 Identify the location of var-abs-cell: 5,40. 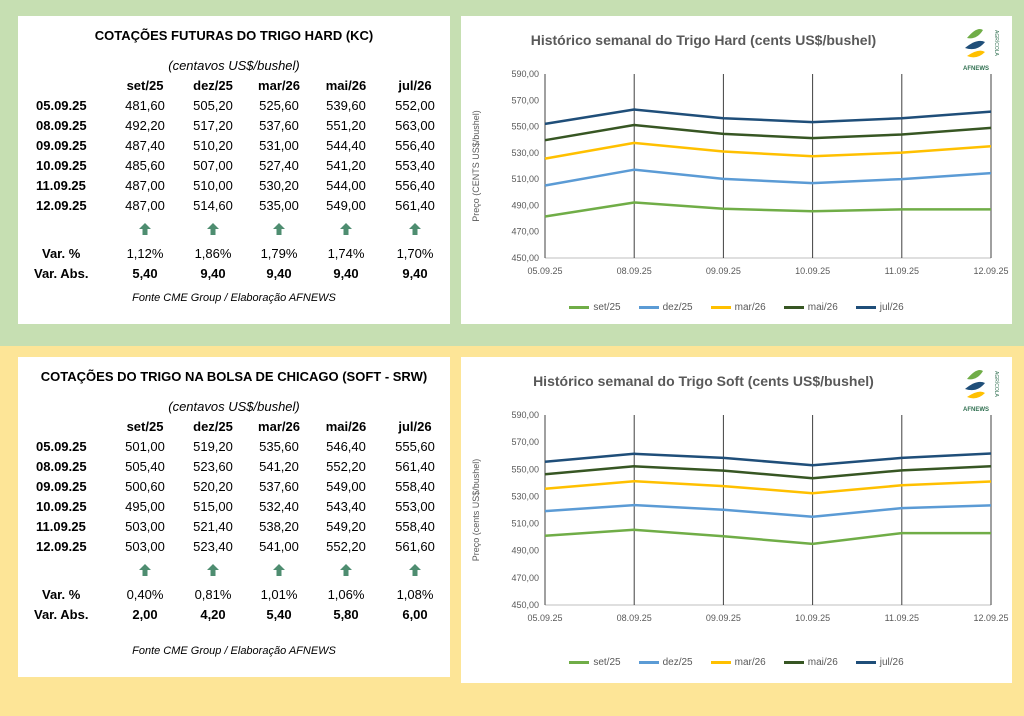
(145, 273).